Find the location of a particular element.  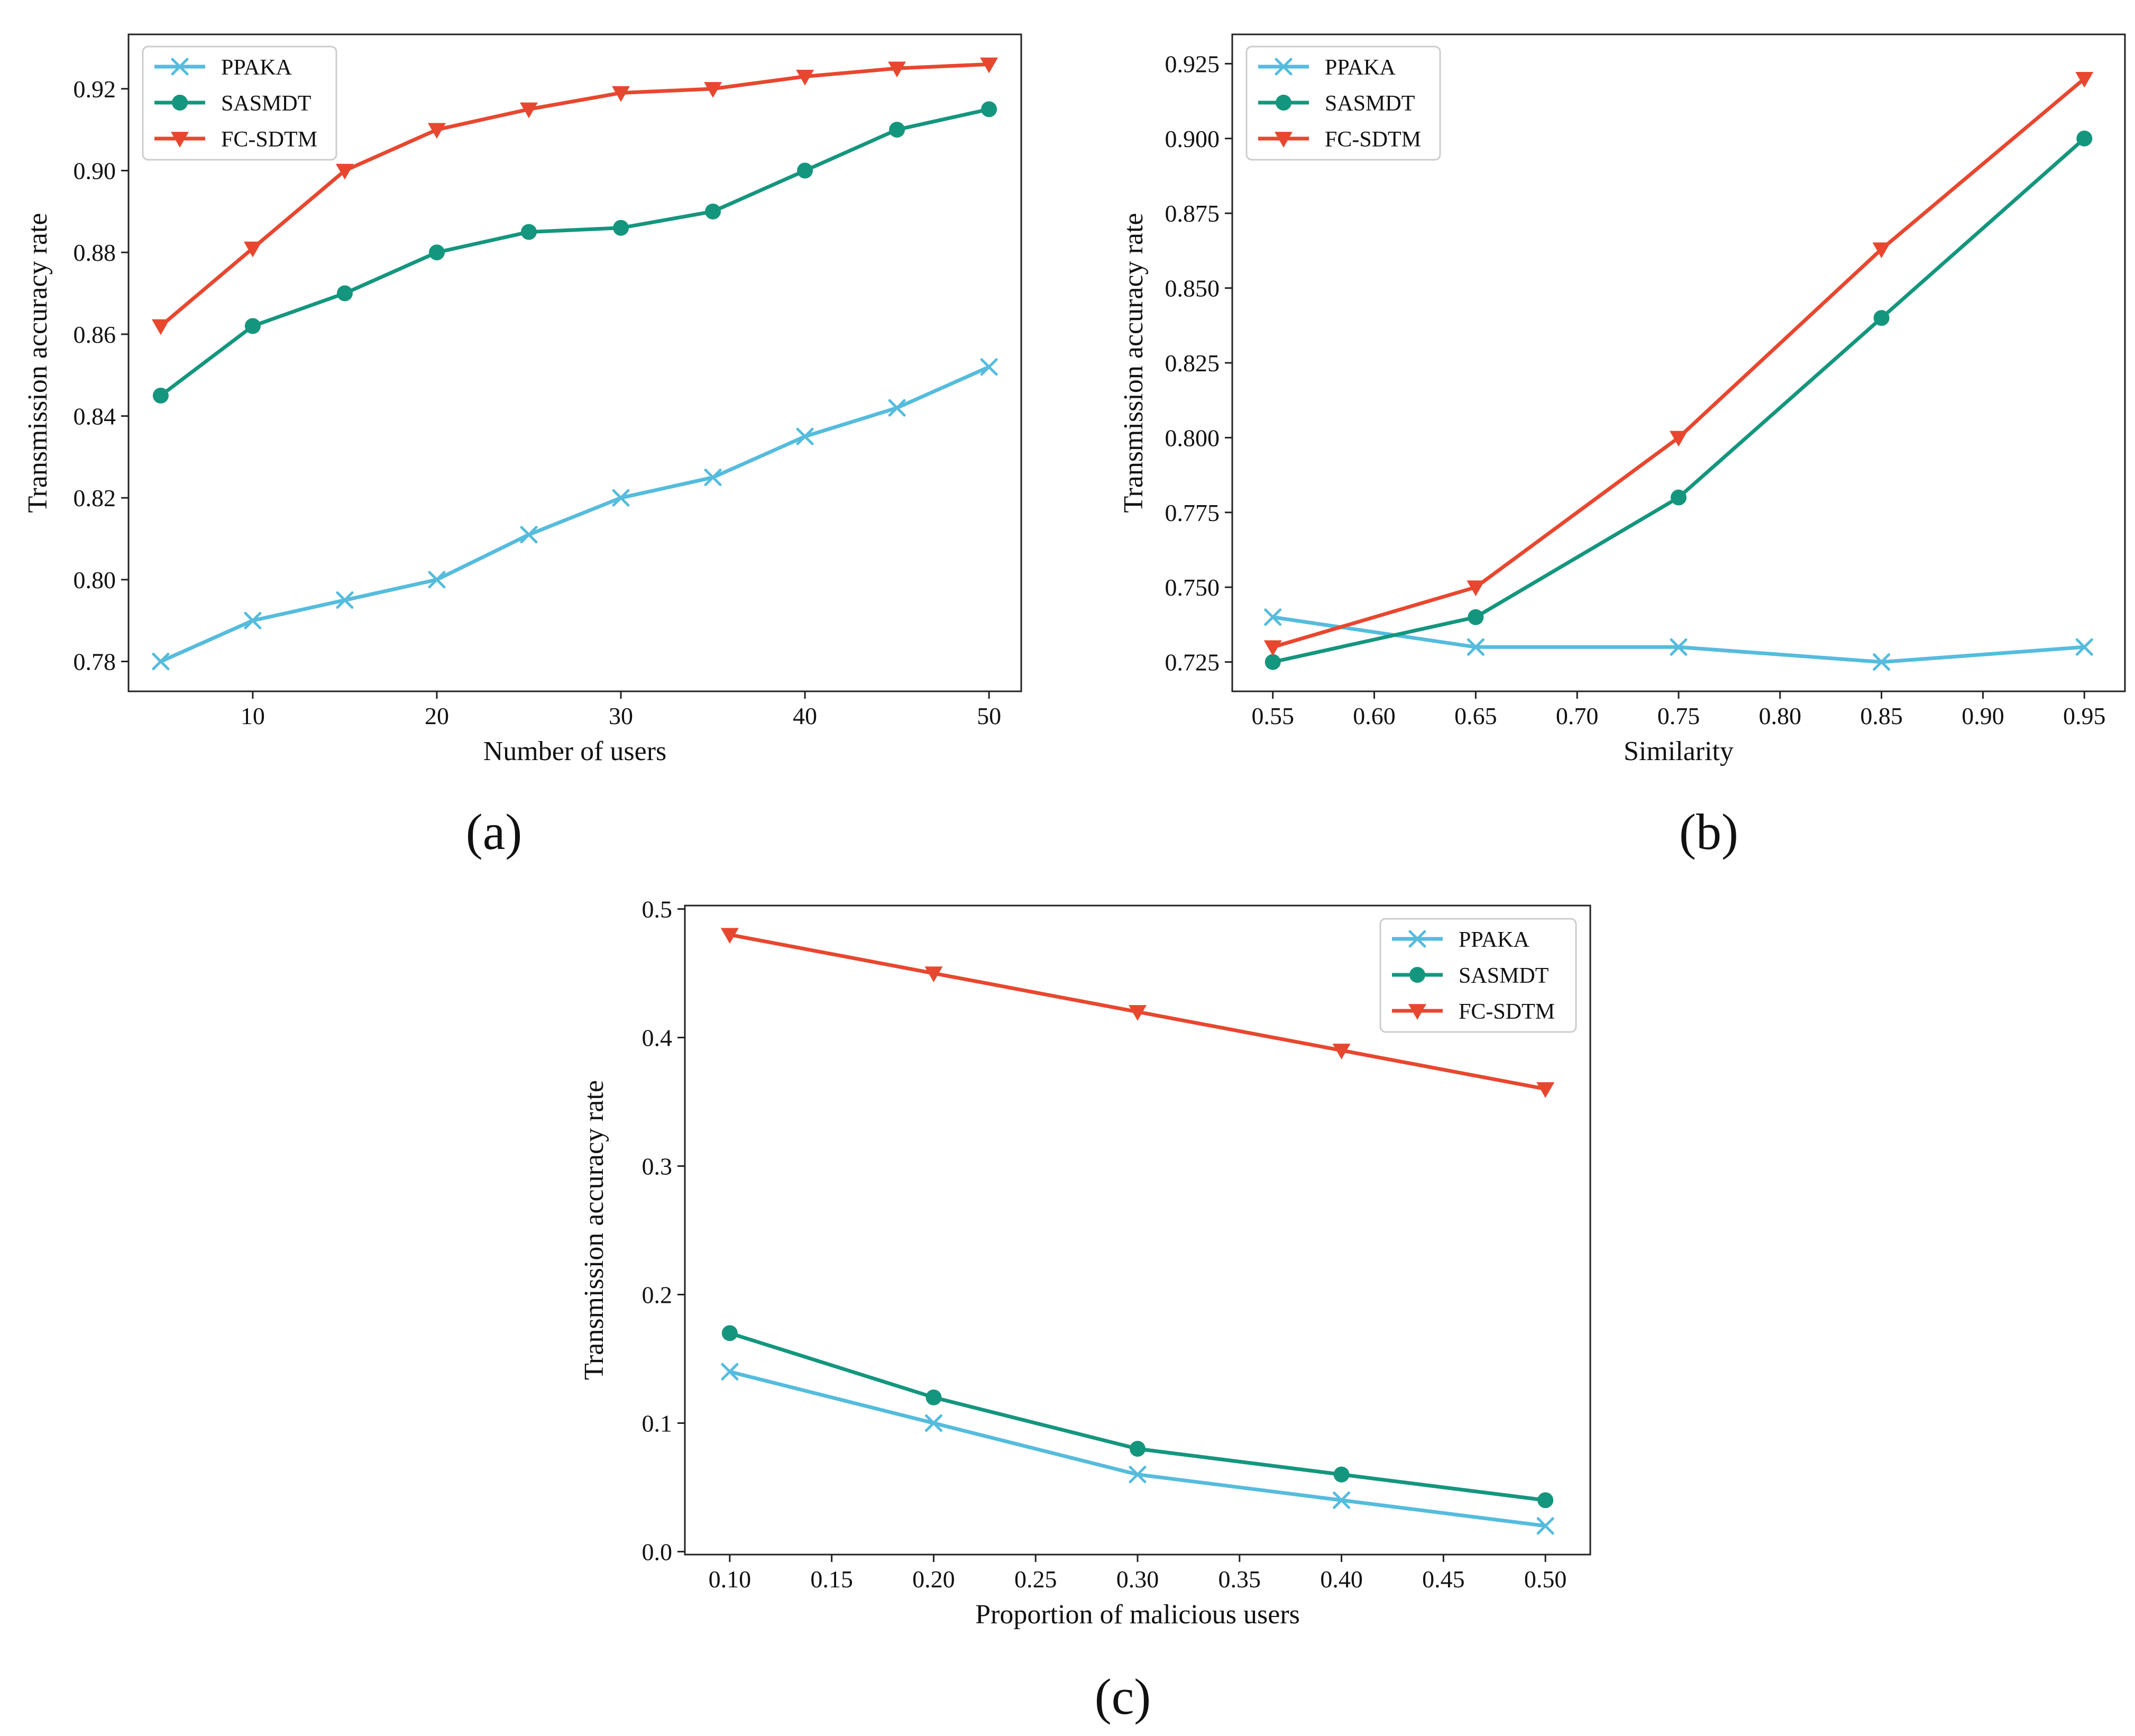

y-tick-label: 0.80 is located at coordinates (95, 580).